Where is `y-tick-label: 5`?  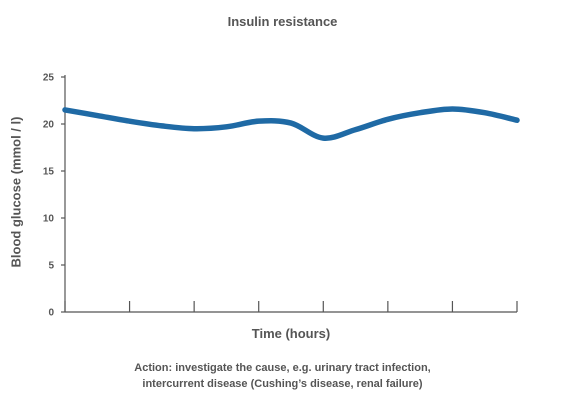
y-tick-label: 5 is located at coordinates (51, 266).